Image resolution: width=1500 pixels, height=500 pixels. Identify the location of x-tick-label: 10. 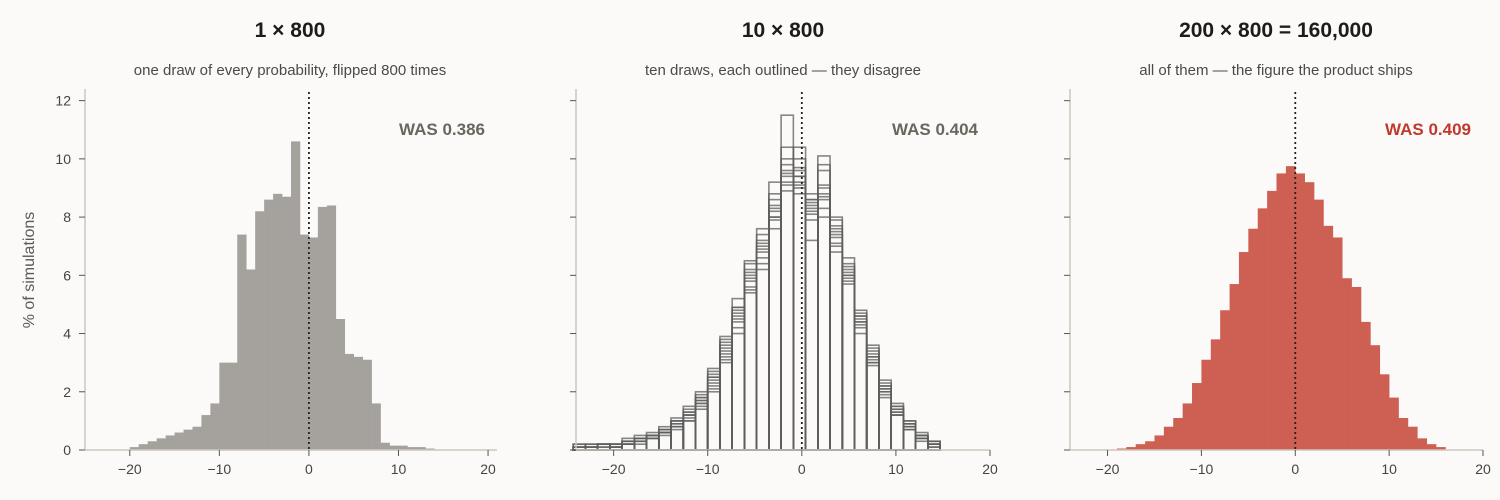
(399, 469).